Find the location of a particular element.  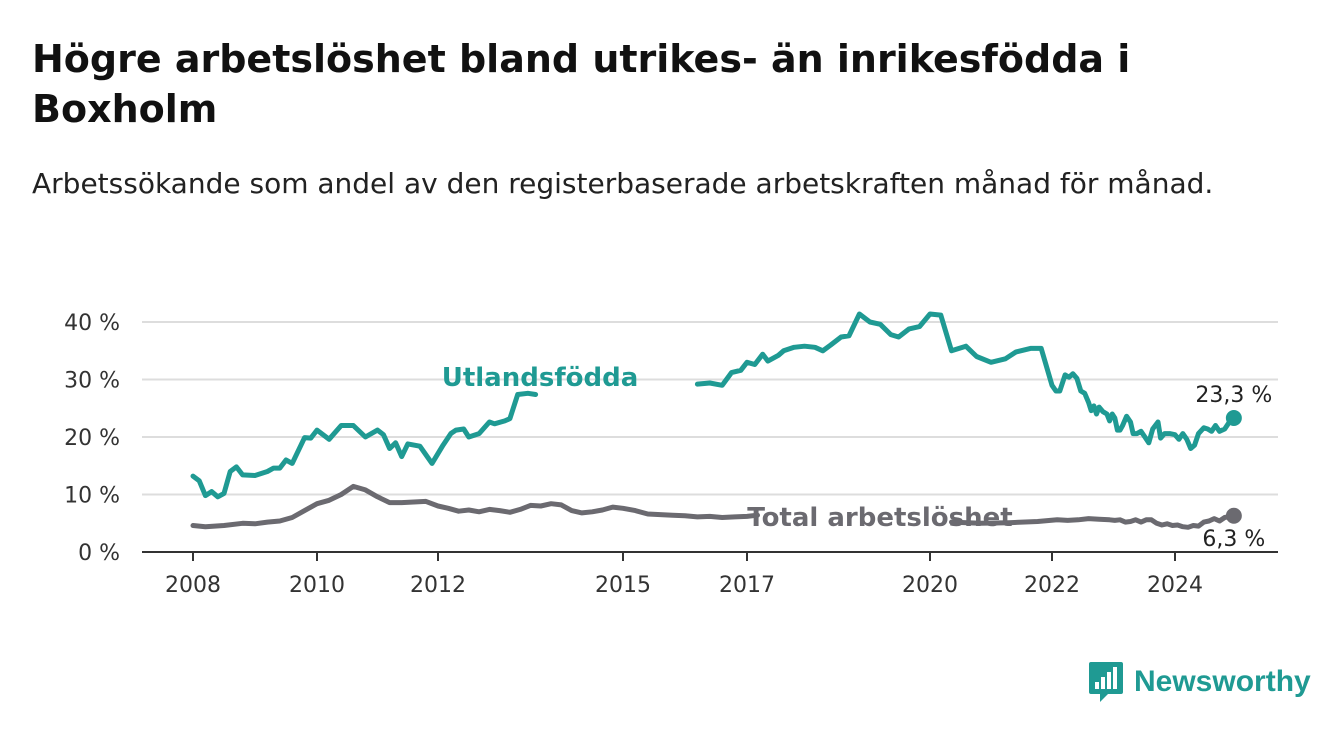

newsworthy-logo: Newsworthy is located at coordinates (1199, 682).